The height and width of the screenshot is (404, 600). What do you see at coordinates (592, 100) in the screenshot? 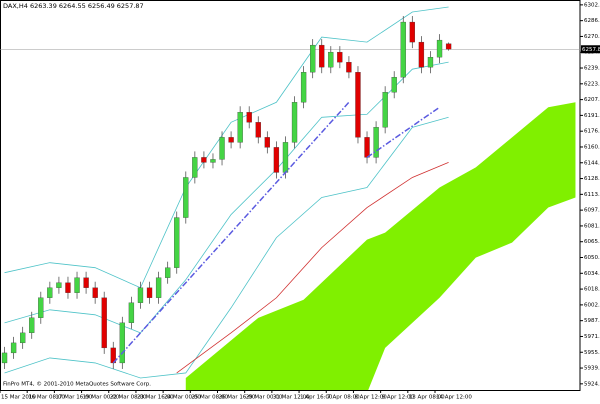
I see `y-tick-label: 6207.65` at bounding box center [592, 100].